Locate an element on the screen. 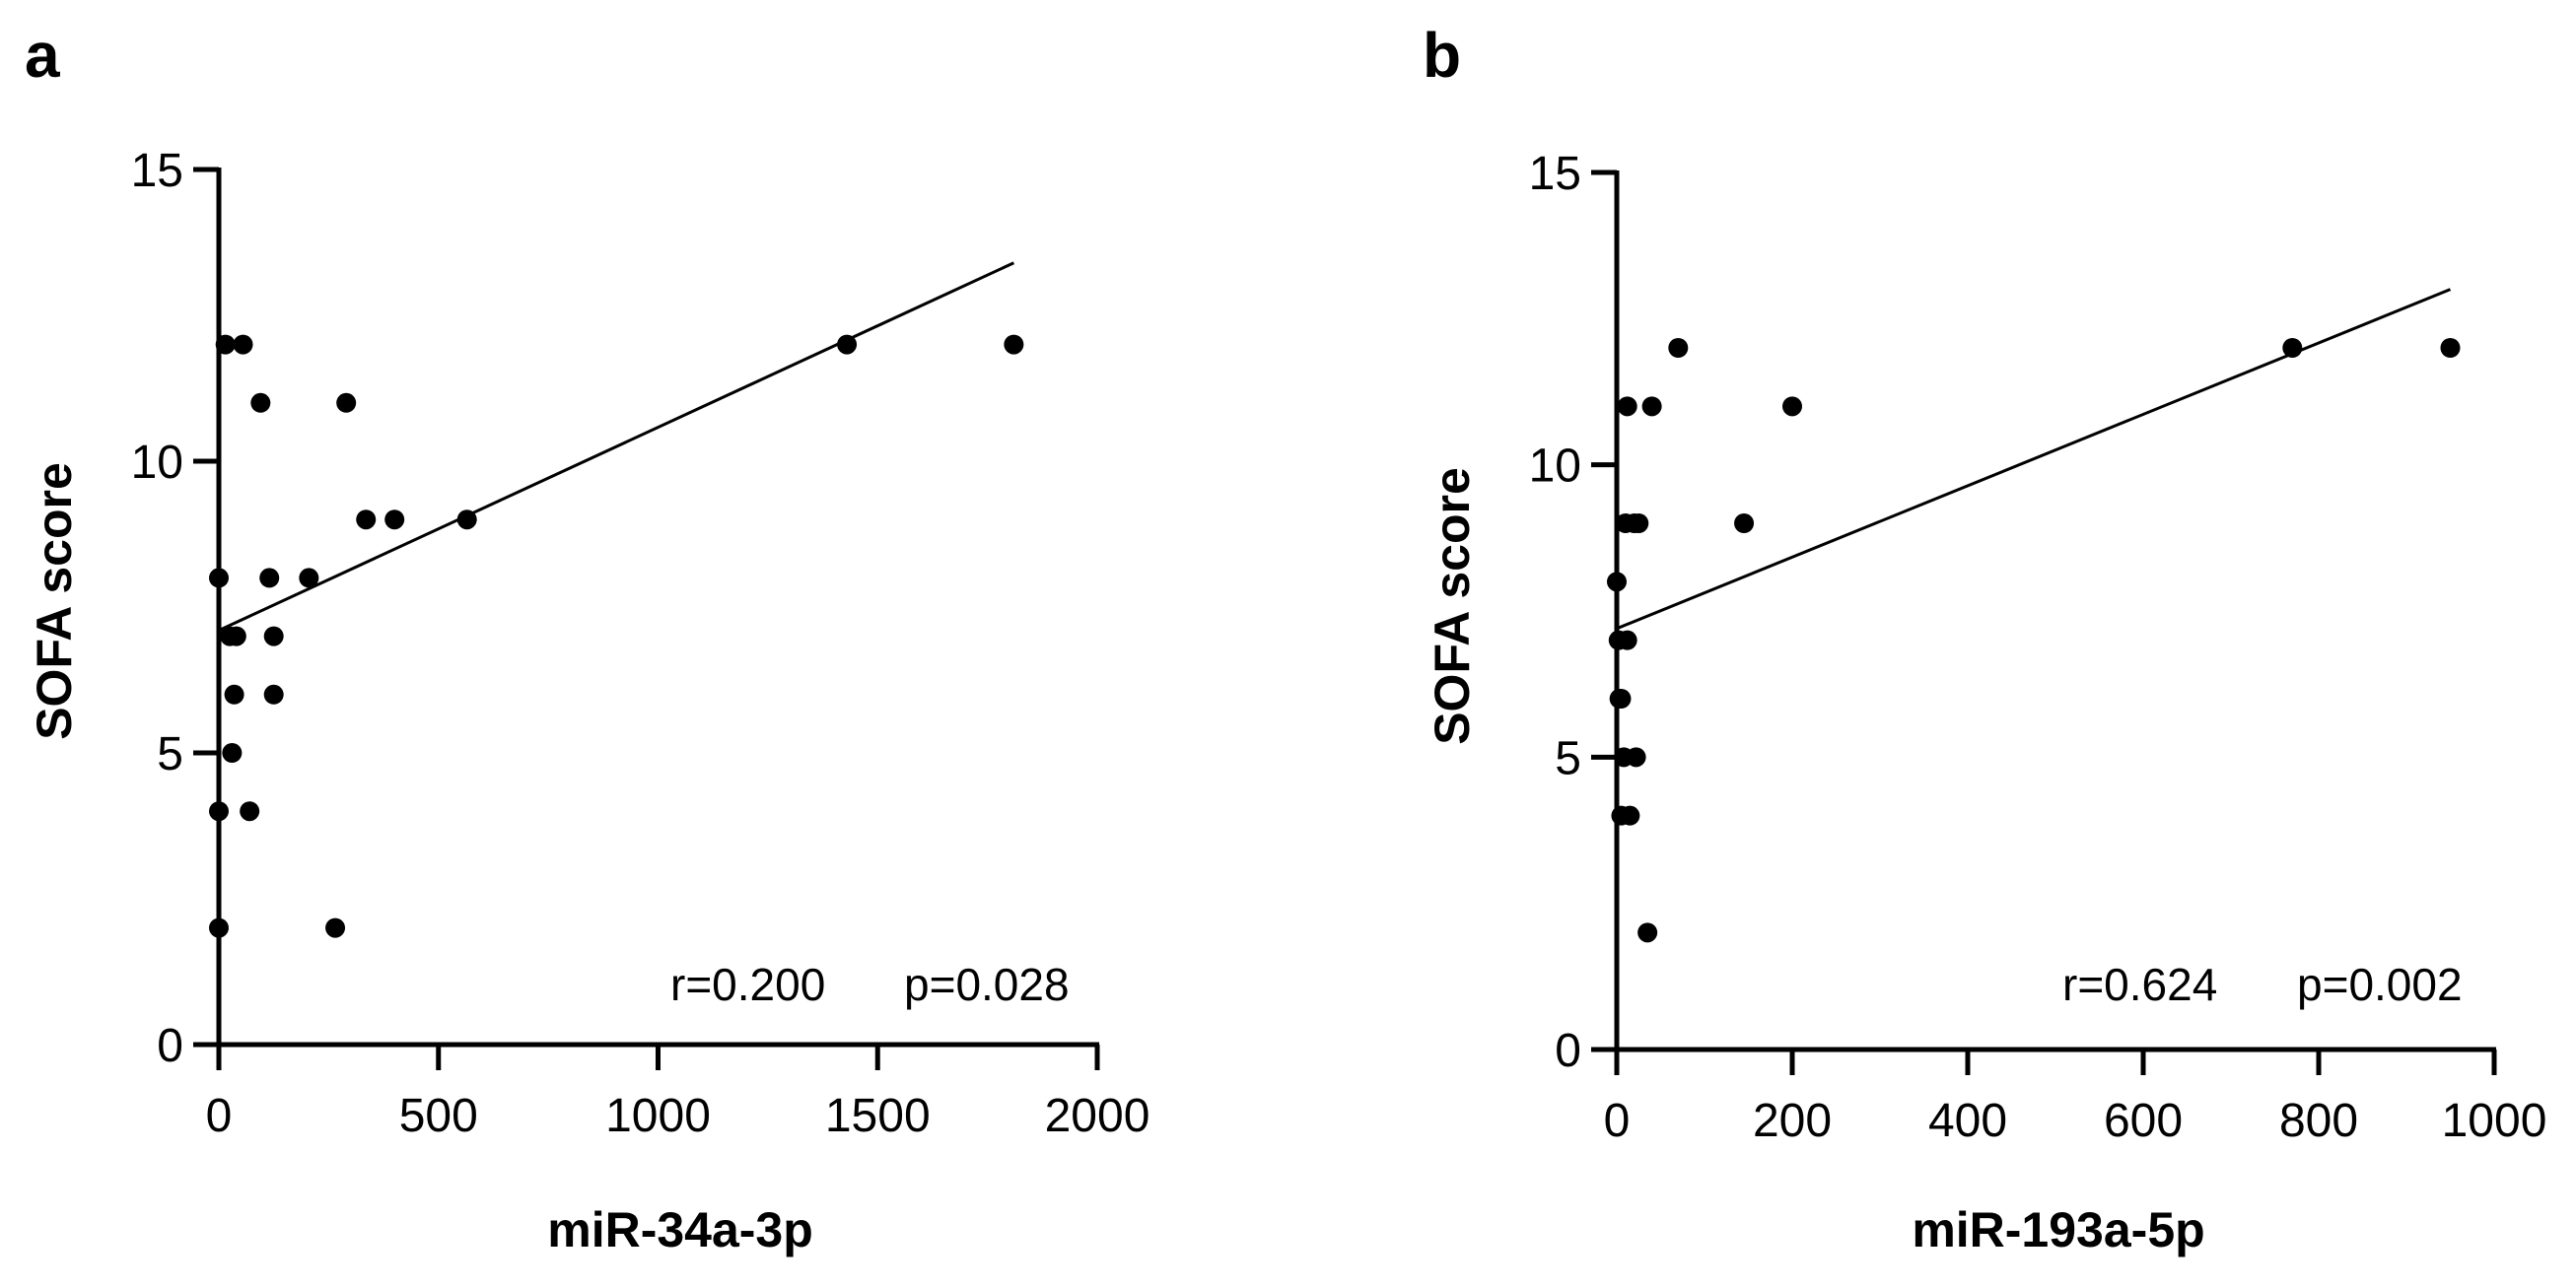 This screenshot has height=1288, width=2576. x-tick-label: 200 is located at coordinates (1793, 1121).